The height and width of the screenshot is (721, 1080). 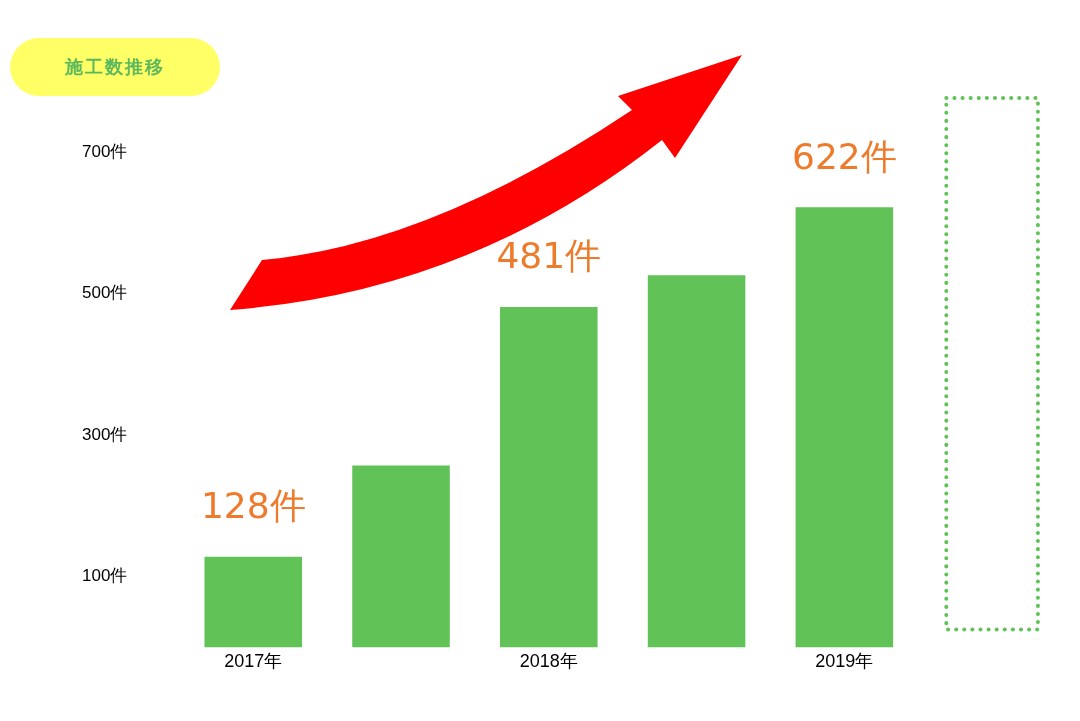 I want to click on y-tick-label: 500件, so click(x=104, y=293).